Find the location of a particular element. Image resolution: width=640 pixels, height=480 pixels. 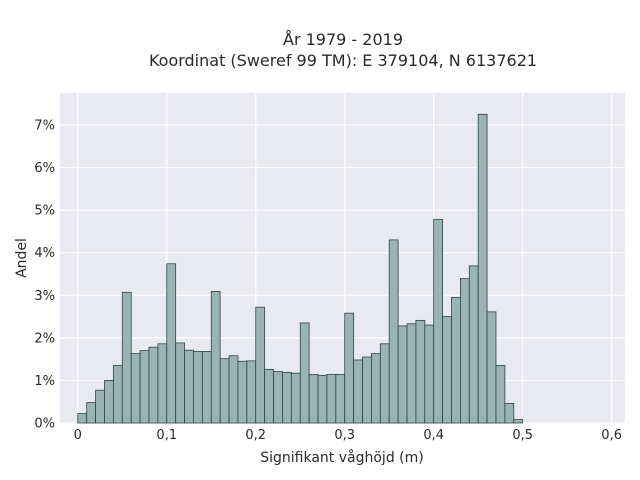

x-tick-label: 0,5 is located at coordinates (522, 435).